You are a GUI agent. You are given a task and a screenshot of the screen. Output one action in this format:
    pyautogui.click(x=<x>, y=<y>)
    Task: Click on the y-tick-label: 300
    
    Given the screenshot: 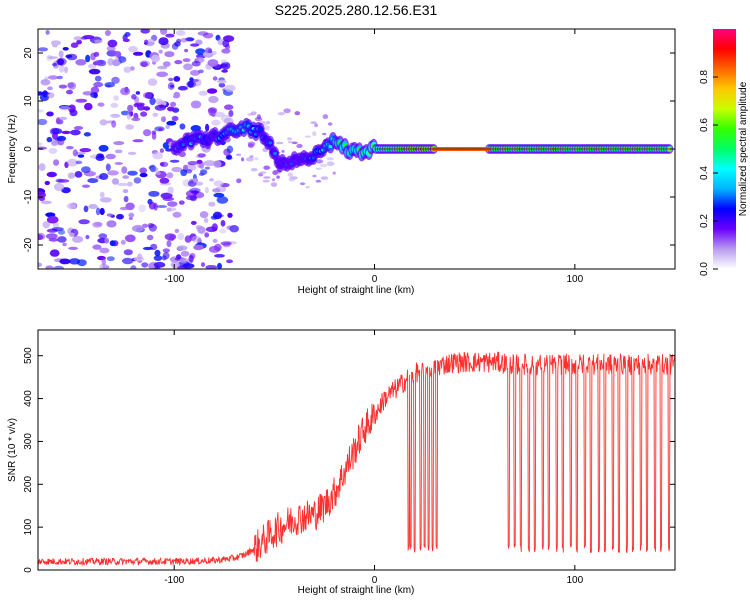 What is the action you would take?
    pyautogui.click(x=28, y=441)
    